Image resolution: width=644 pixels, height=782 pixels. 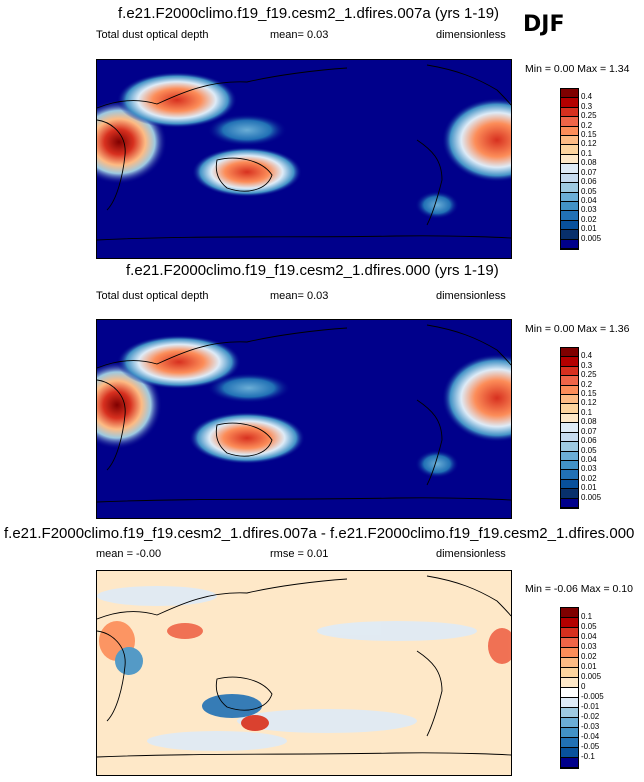 I want to click on colorbar-tick-label: 0.005, so click(x=591, y=497).